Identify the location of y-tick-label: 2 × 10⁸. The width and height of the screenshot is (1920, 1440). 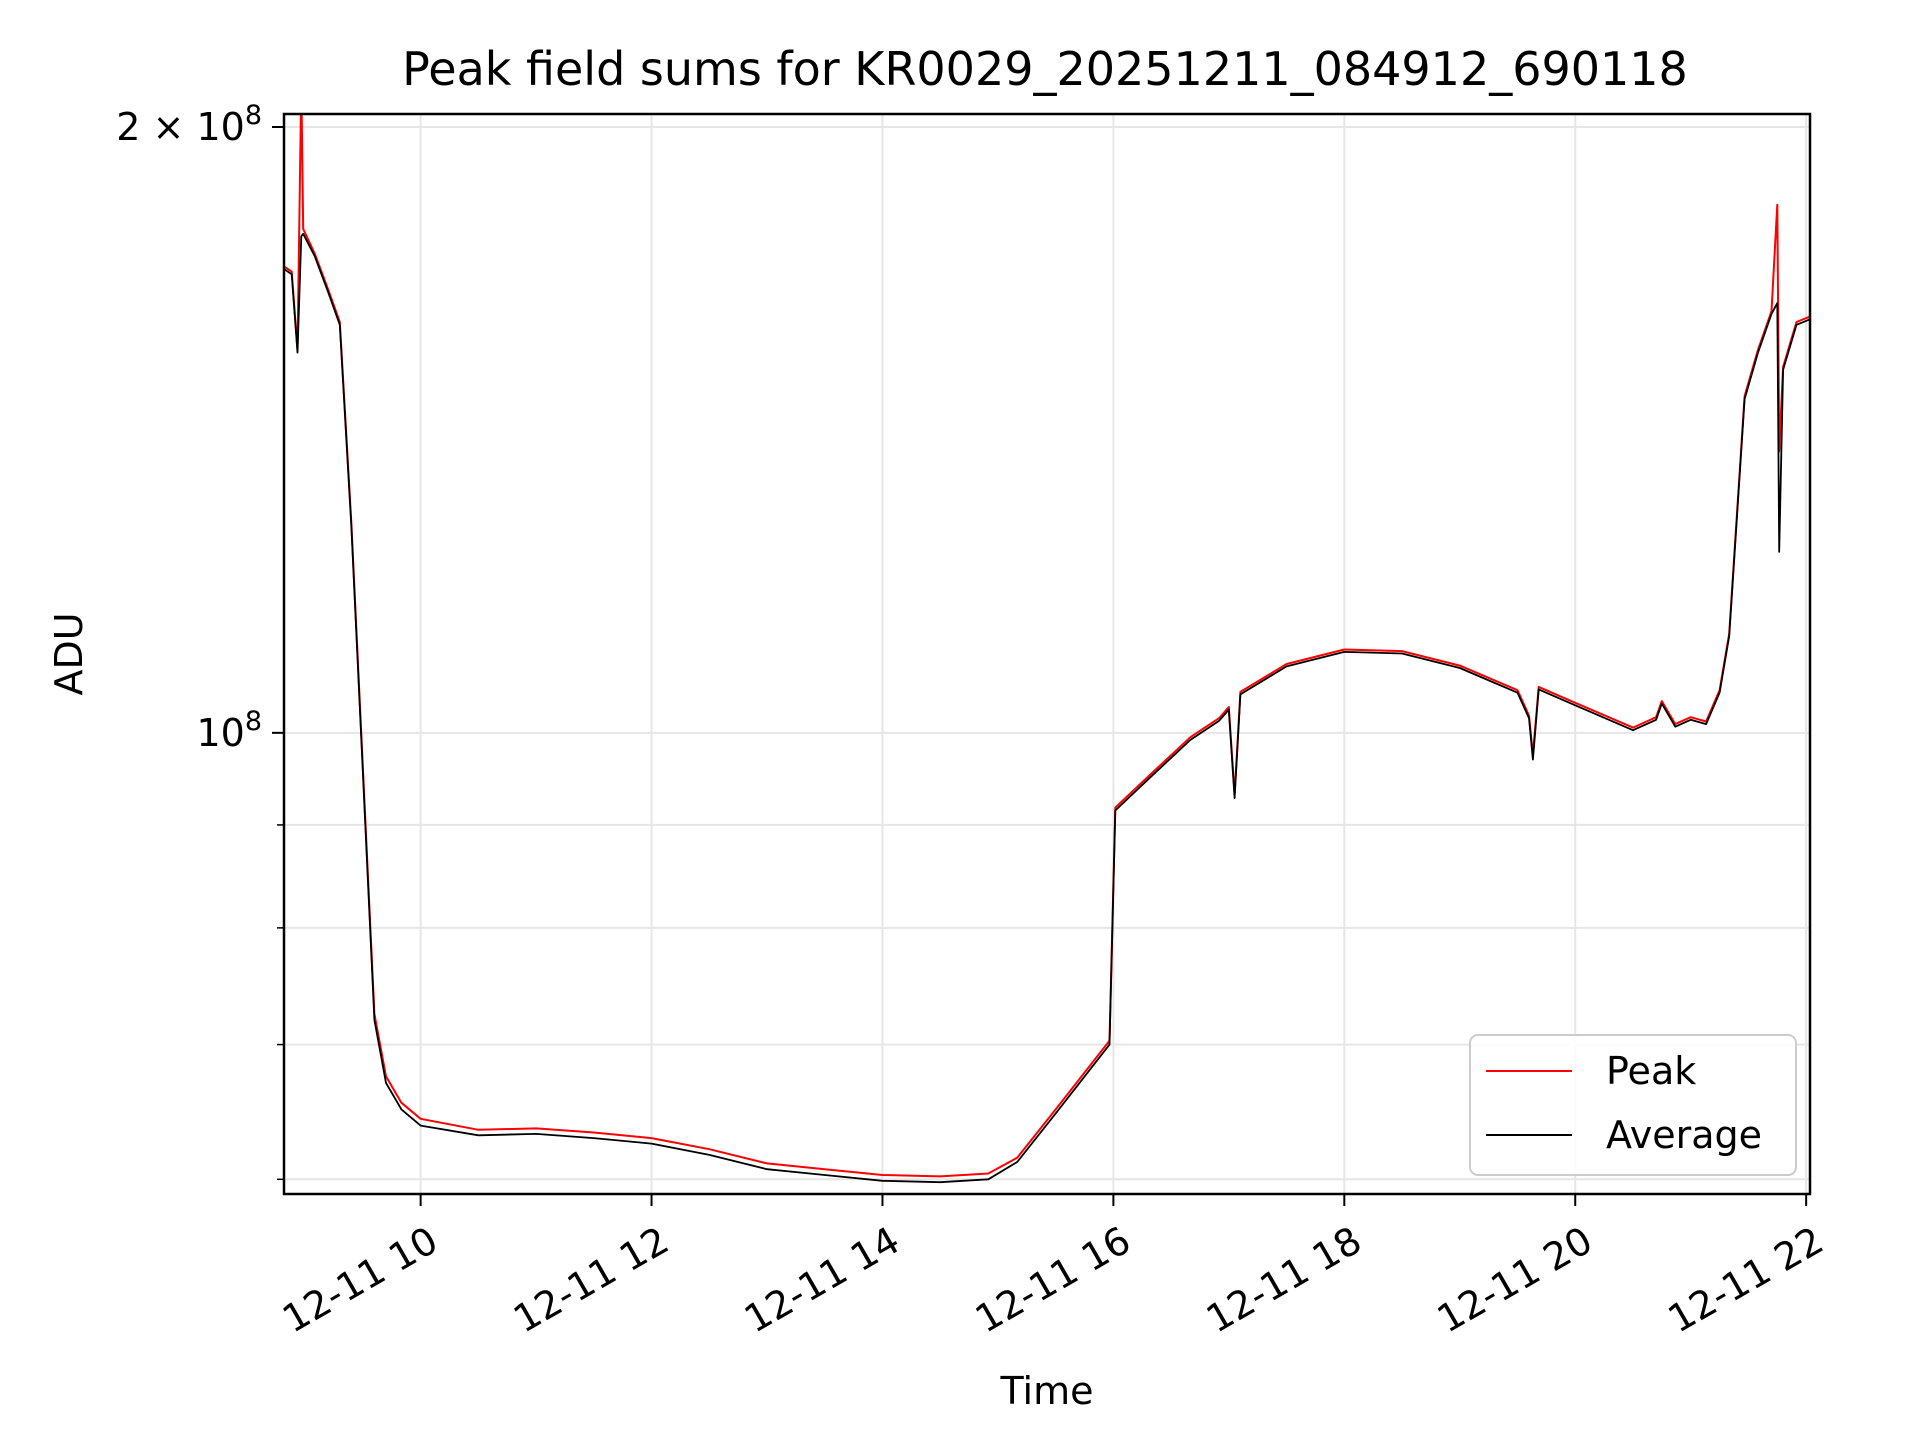
(189, 124).